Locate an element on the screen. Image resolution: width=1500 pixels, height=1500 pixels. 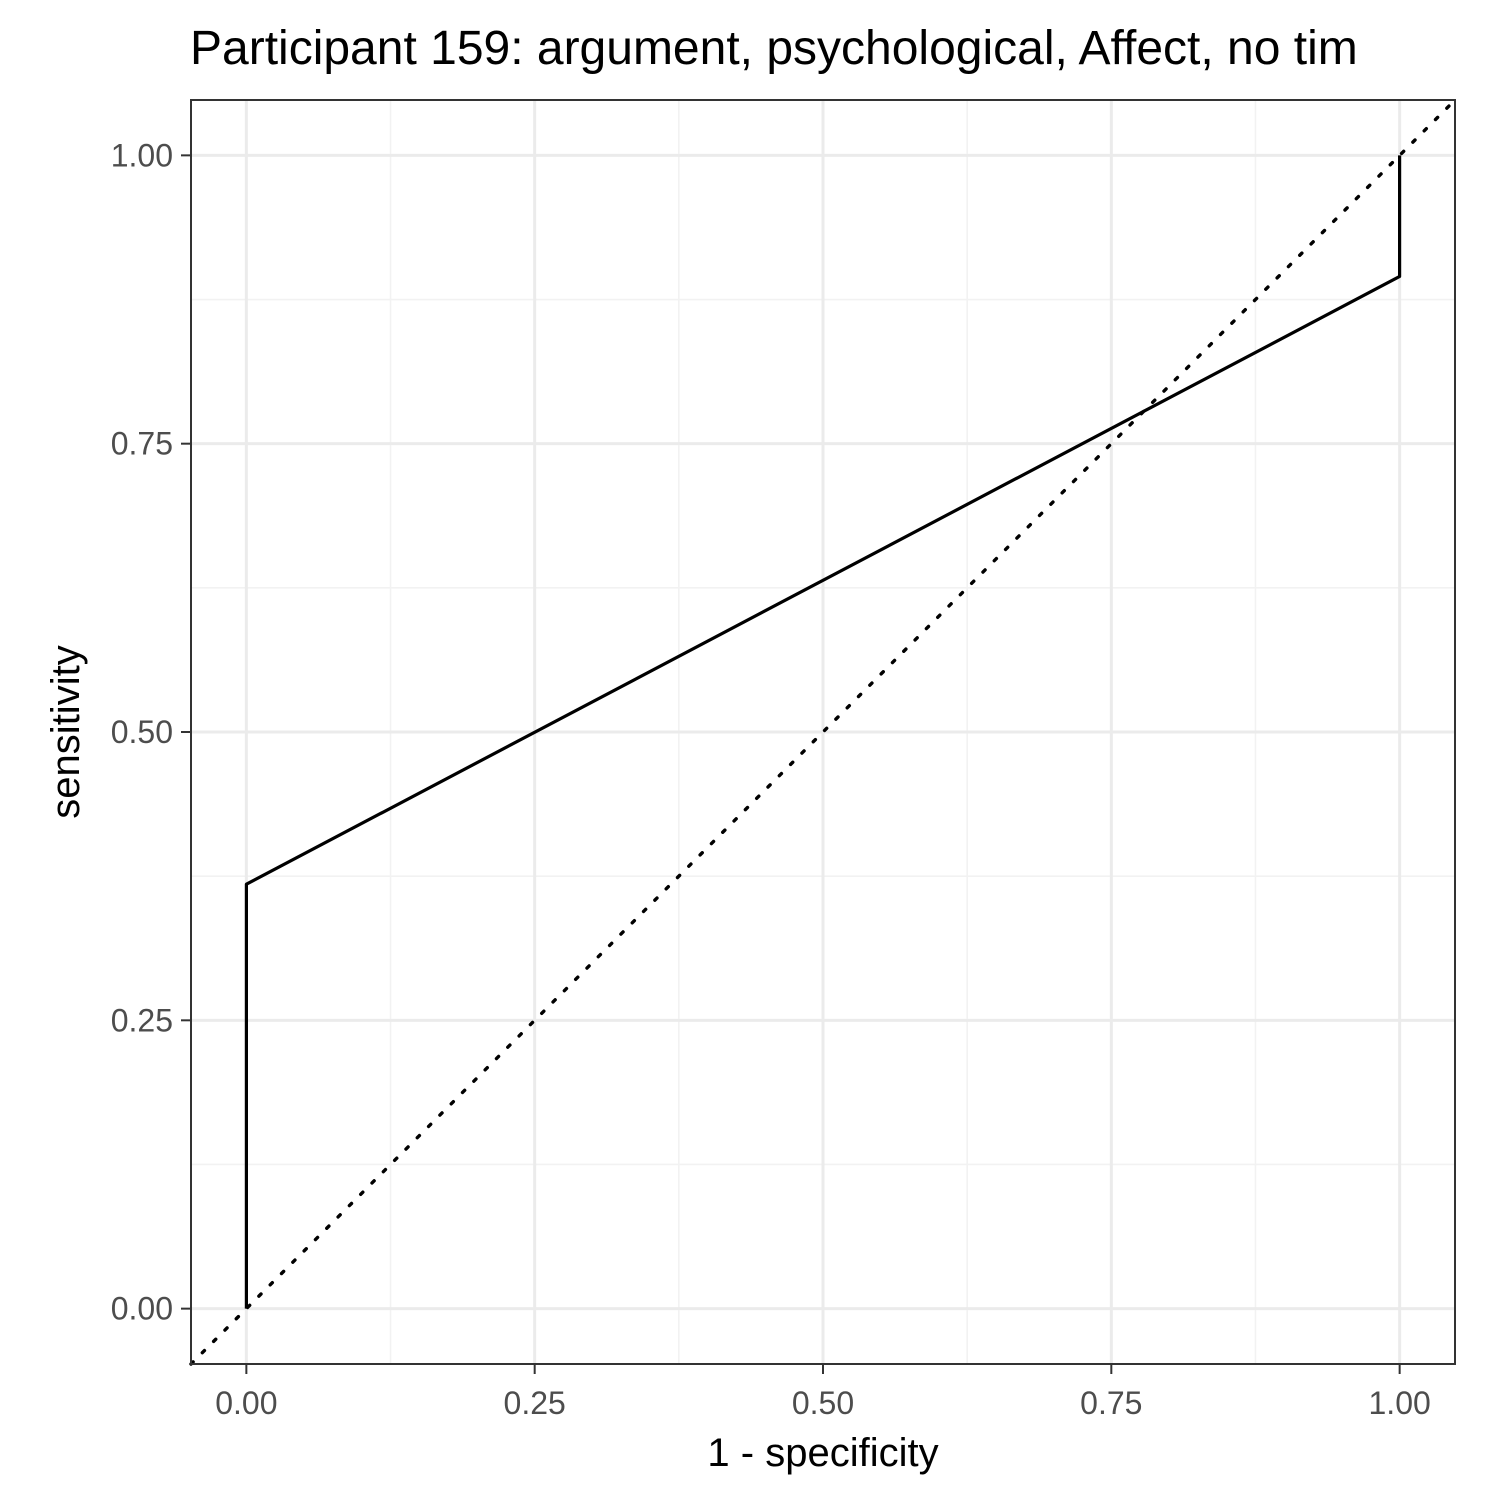
y-tick-label: 0.25 is located at coordinates (142, 1020).